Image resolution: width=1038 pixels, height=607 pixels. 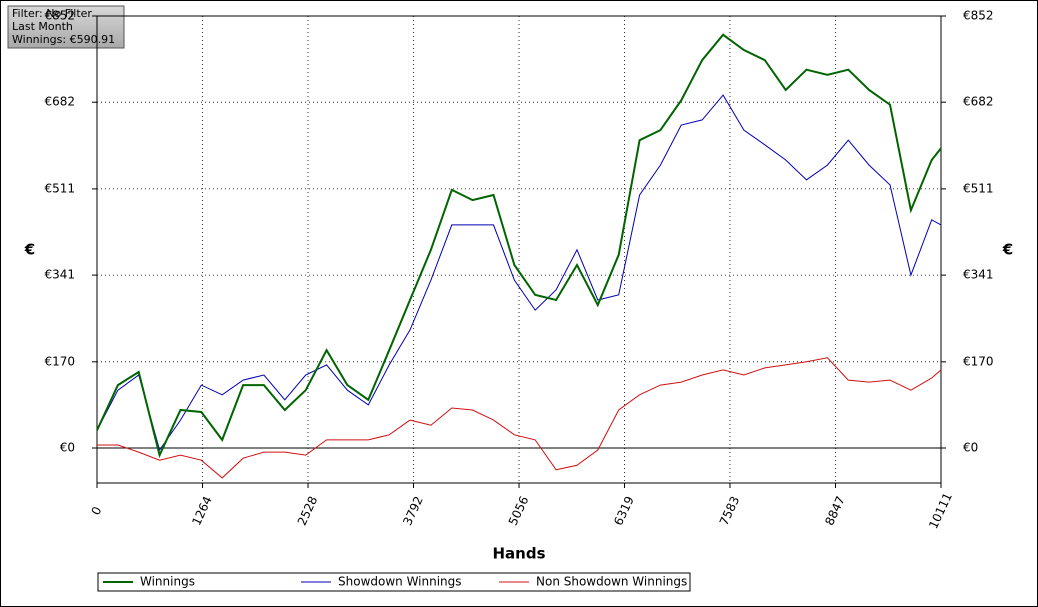 I want to click on legend, so click(x=394, y=582).